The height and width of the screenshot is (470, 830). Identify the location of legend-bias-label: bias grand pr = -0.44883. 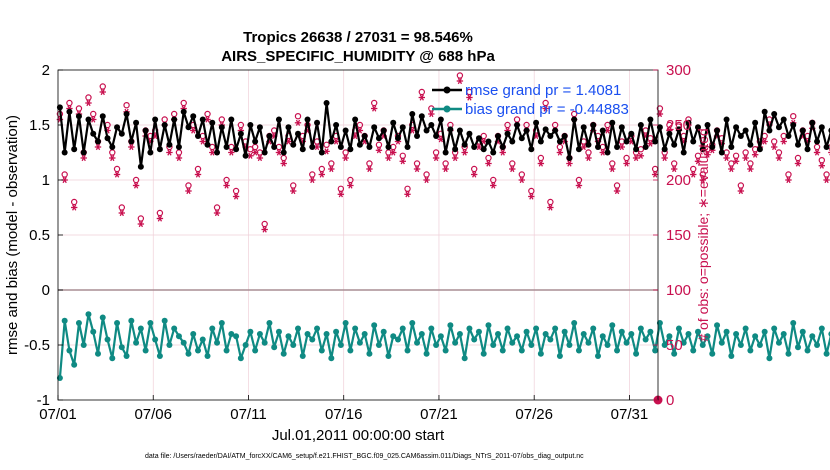
(547, 109).